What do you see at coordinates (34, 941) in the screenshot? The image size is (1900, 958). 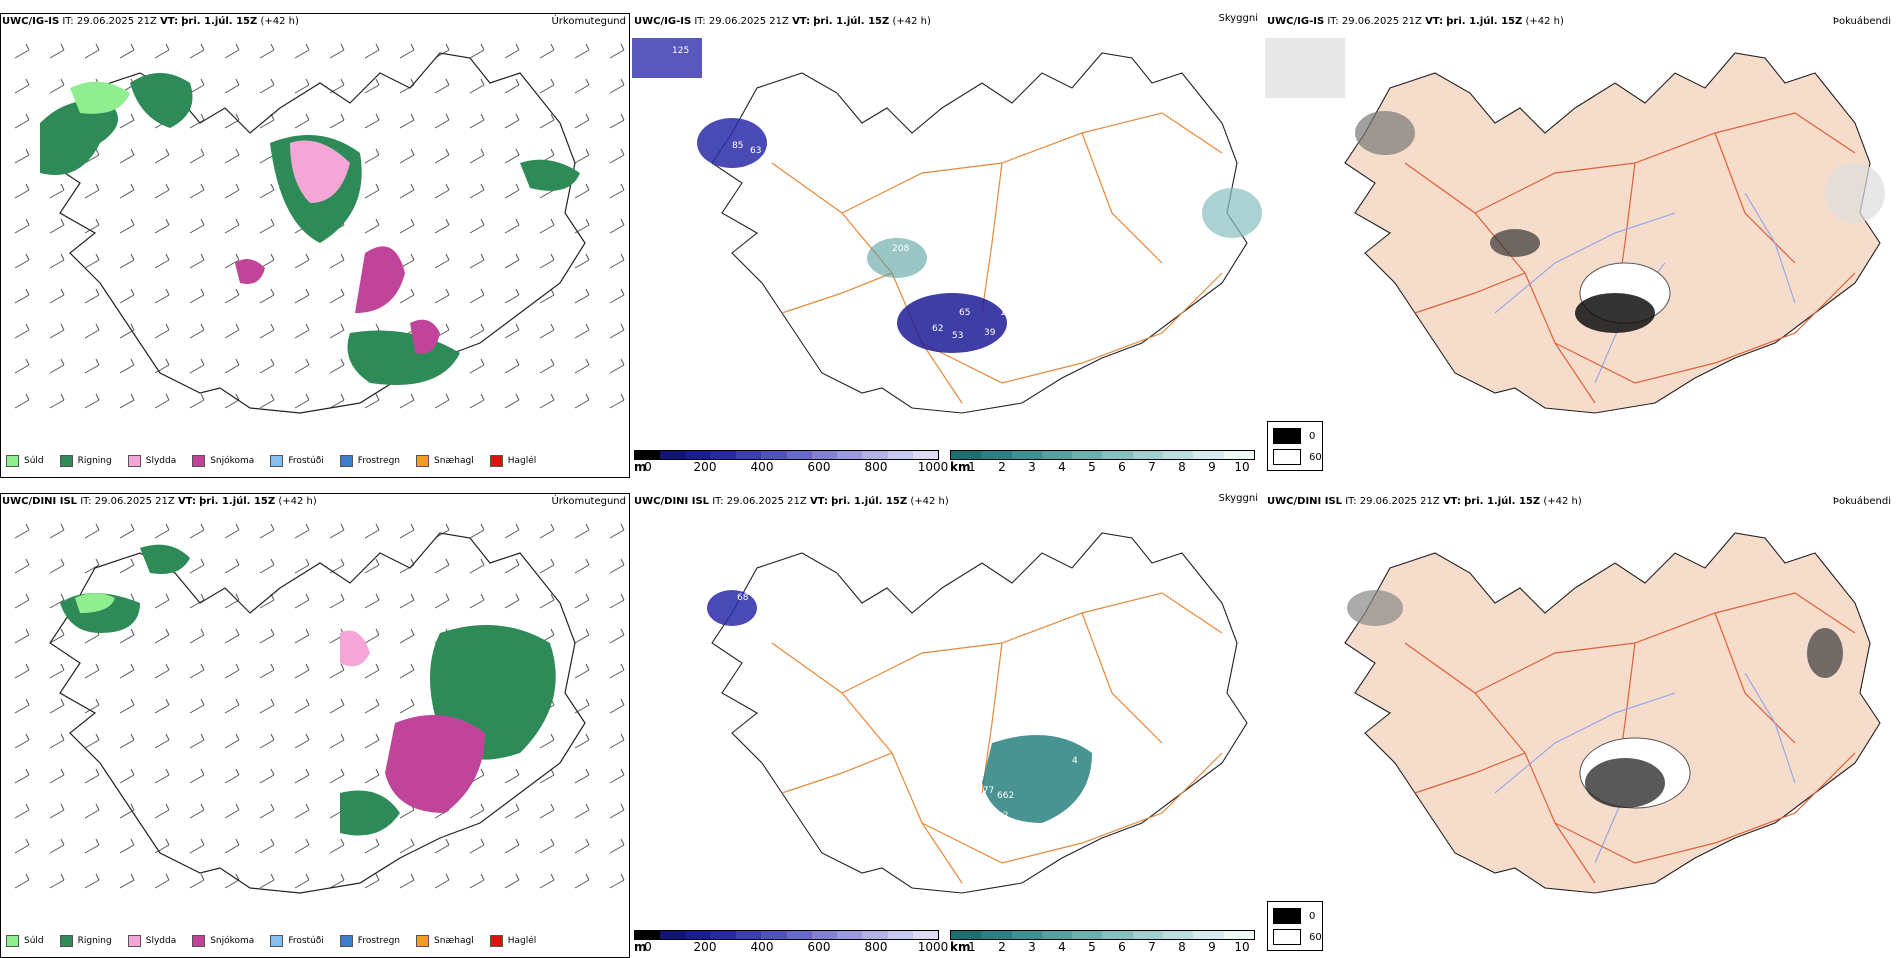 I see `legend-label: Súld` at bounding box center [34, 941].